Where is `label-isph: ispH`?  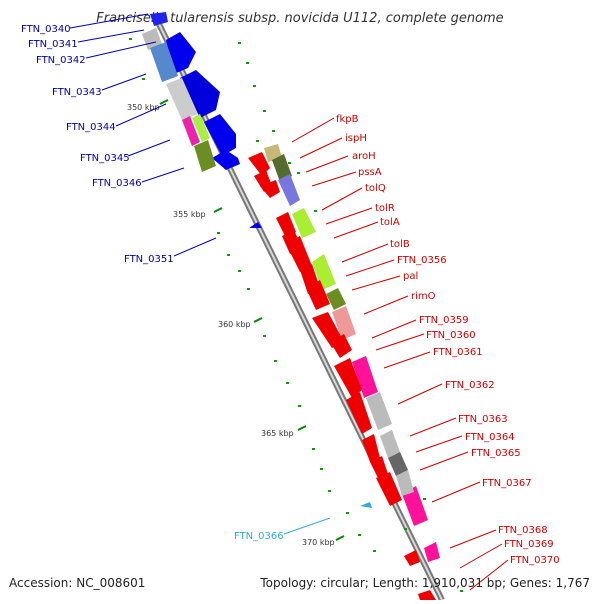
label-isph: ispH is located at coordinates (356, 138).